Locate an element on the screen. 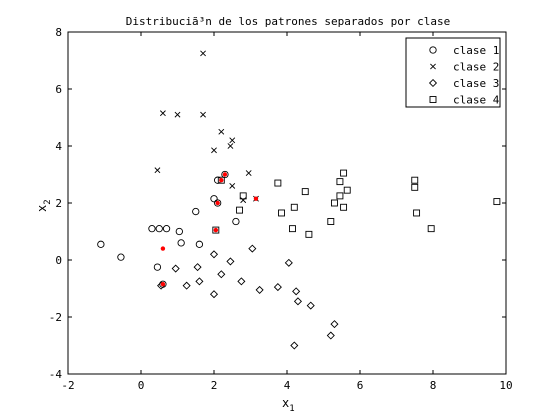 The image size is (560, 420). x-axis-label: x1 is located at coordinates (288, 405).